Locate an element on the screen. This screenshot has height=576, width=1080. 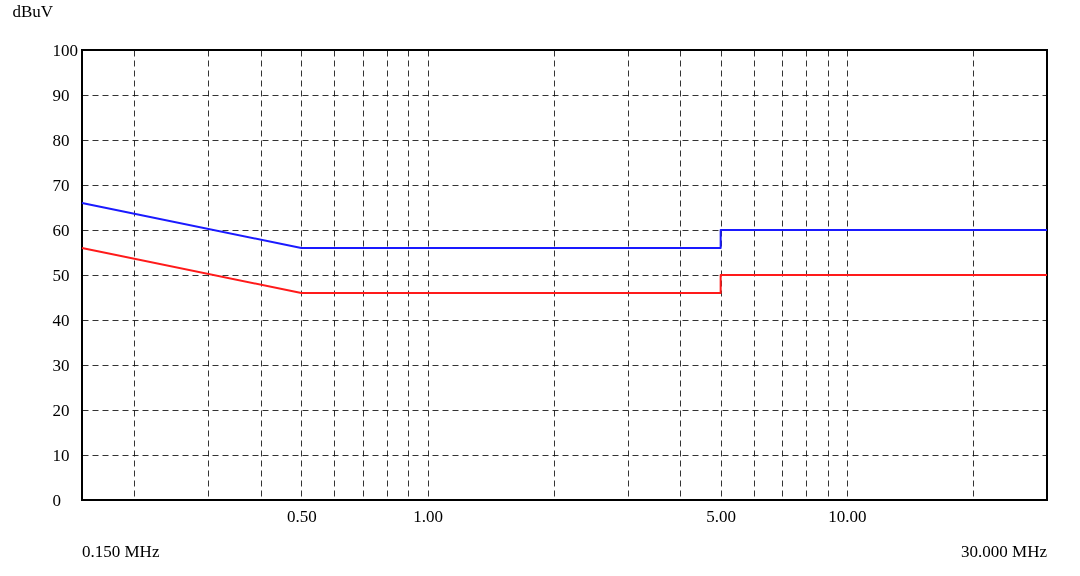
y-tick-label: 40 is located at coordinates (61, 320).